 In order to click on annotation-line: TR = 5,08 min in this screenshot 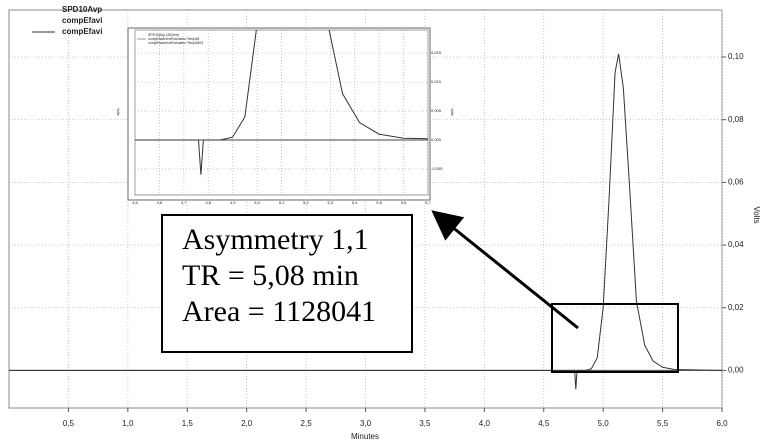, I will do `click(270, 275)`.